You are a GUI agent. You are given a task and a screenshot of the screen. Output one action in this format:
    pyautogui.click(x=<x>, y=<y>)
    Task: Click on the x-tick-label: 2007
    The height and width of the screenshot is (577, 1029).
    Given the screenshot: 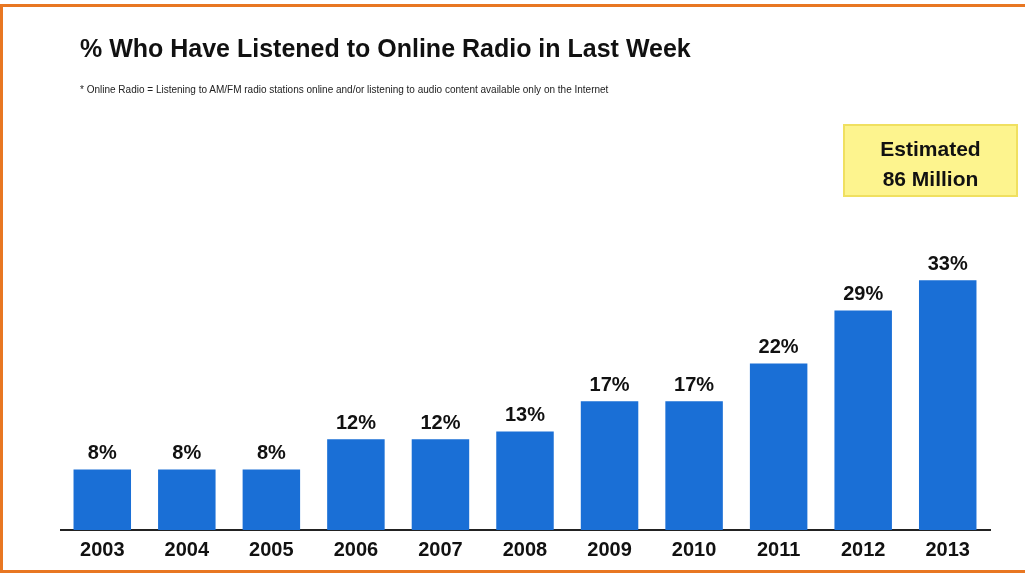 What is the action you would take?
    pyautogui.click(x=440, y=548)
    